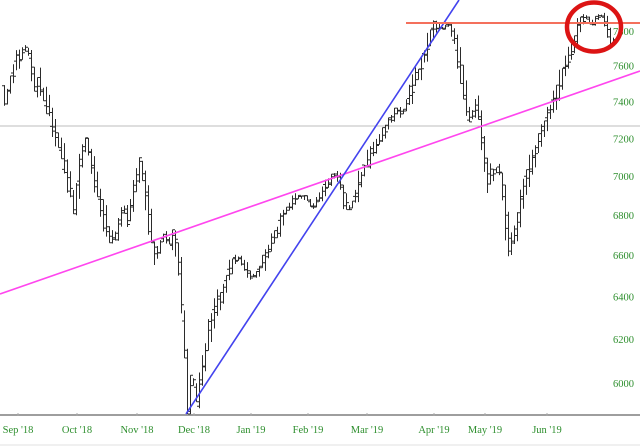 The image size is (640, 447). What do you see at coordinates (547, 430) in the screenshot?
I see `x-axis-label: Jun '19` at bounding box center [547, 430].